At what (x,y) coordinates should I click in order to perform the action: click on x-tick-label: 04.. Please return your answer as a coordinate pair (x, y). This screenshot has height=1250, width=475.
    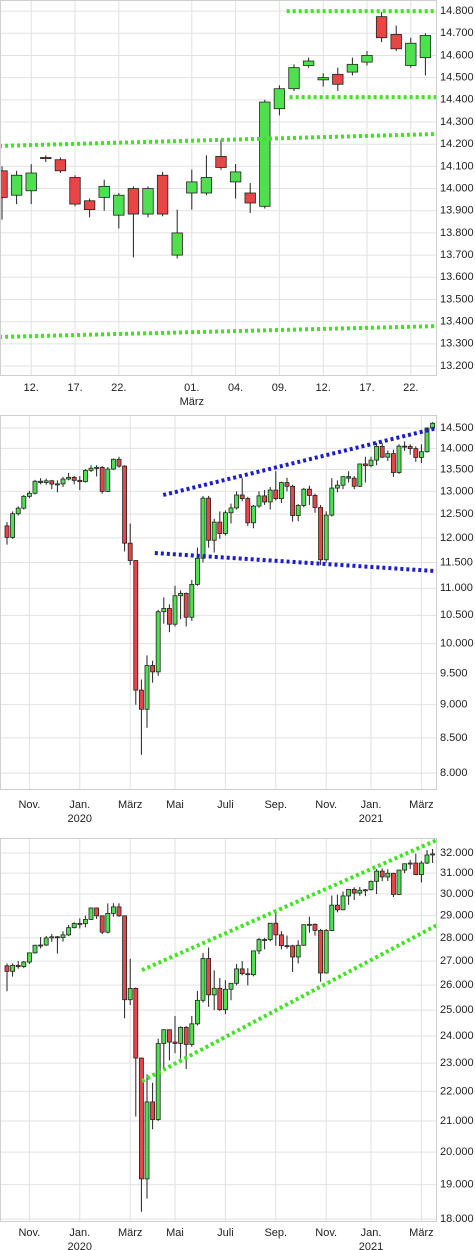
    Looking at the image, I should click on (235, 388).